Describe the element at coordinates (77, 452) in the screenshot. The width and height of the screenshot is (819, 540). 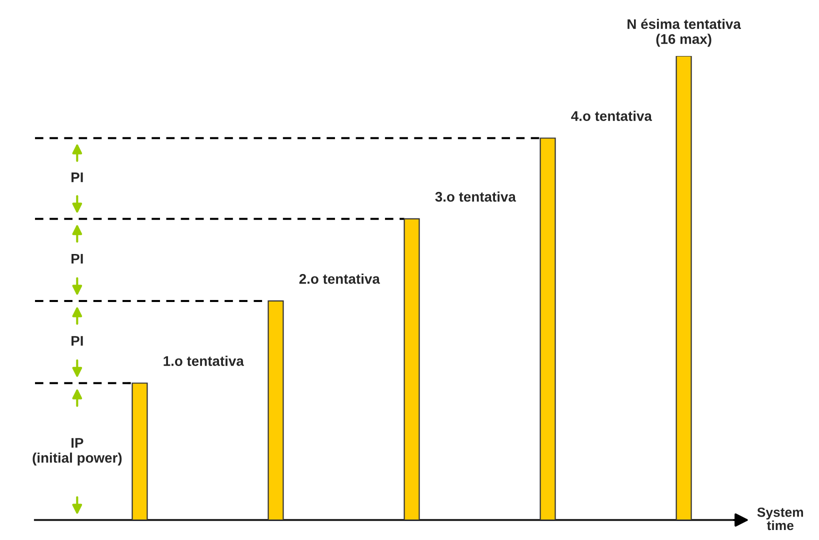
I see `annotation: IP (initial power)` at that location.